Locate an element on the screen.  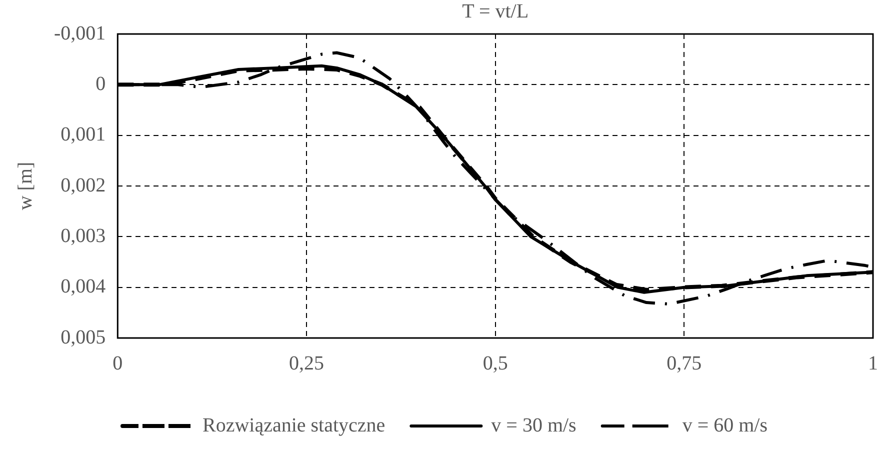
legend-label: v = 30 m/s is located at coordinates (534, 425).